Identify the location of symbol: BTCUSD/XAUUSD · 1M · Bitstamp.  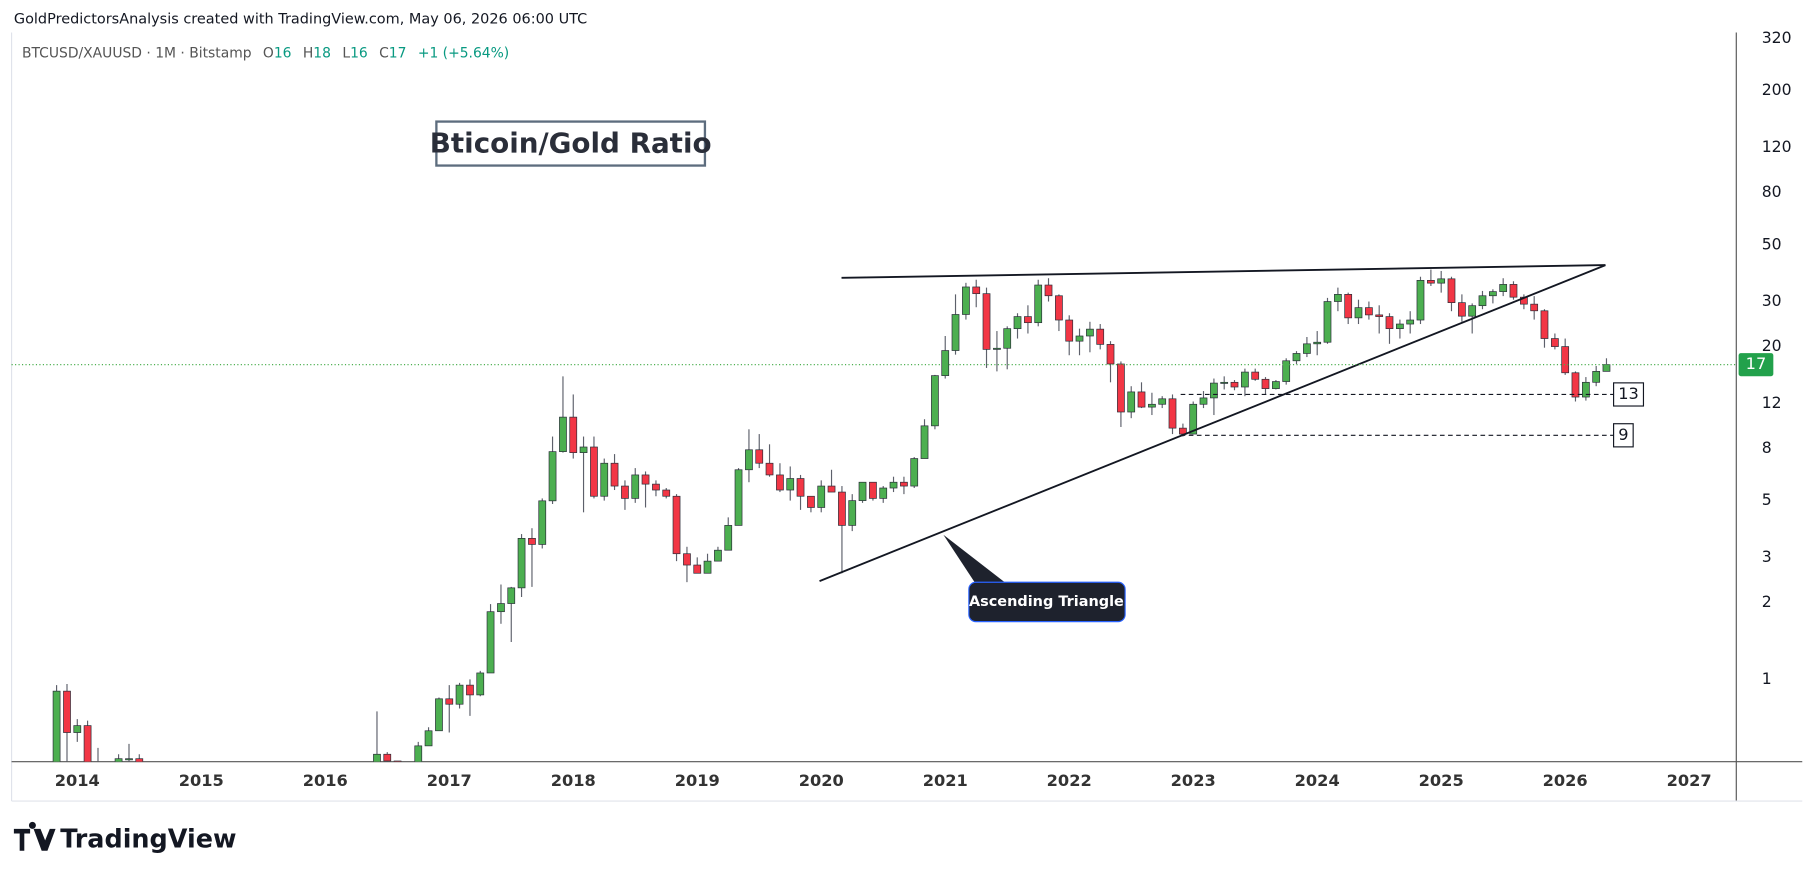
(137, 53).